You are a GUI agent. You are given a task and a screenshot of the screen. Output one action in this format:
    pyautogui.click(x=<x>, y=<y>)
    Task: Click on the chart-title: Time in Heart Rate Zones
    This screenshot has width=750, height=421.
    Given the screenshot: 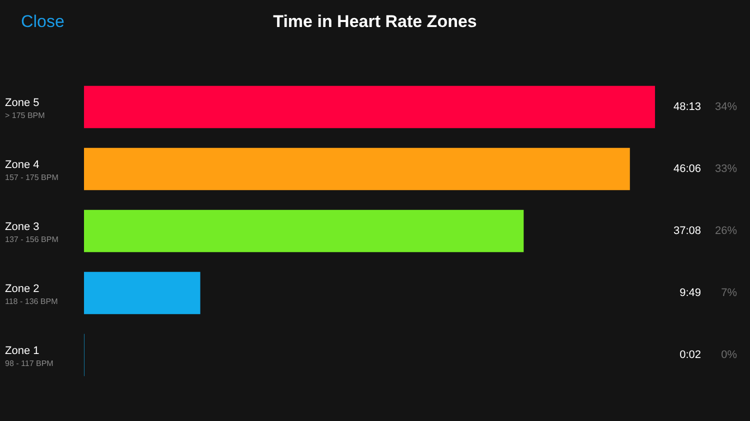 What is the action you would take?
    pyautogui.click(x=375, y=21)
    